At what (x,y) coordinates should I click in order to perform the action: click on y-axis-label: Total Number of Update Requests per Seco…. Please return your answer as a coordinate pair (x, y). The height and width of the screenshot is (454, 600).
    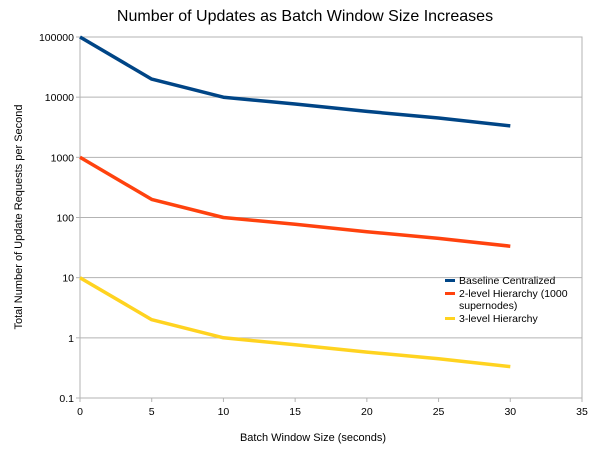
    Looking at the image, I should click on (19, 216).